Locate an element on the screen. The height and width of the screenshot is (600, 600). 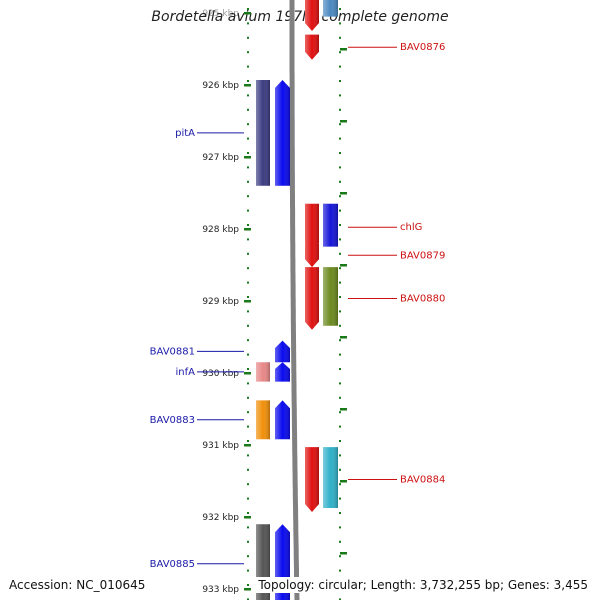
gene-label-BAV0883: BAV0883 is located at coordinates (172, 420).